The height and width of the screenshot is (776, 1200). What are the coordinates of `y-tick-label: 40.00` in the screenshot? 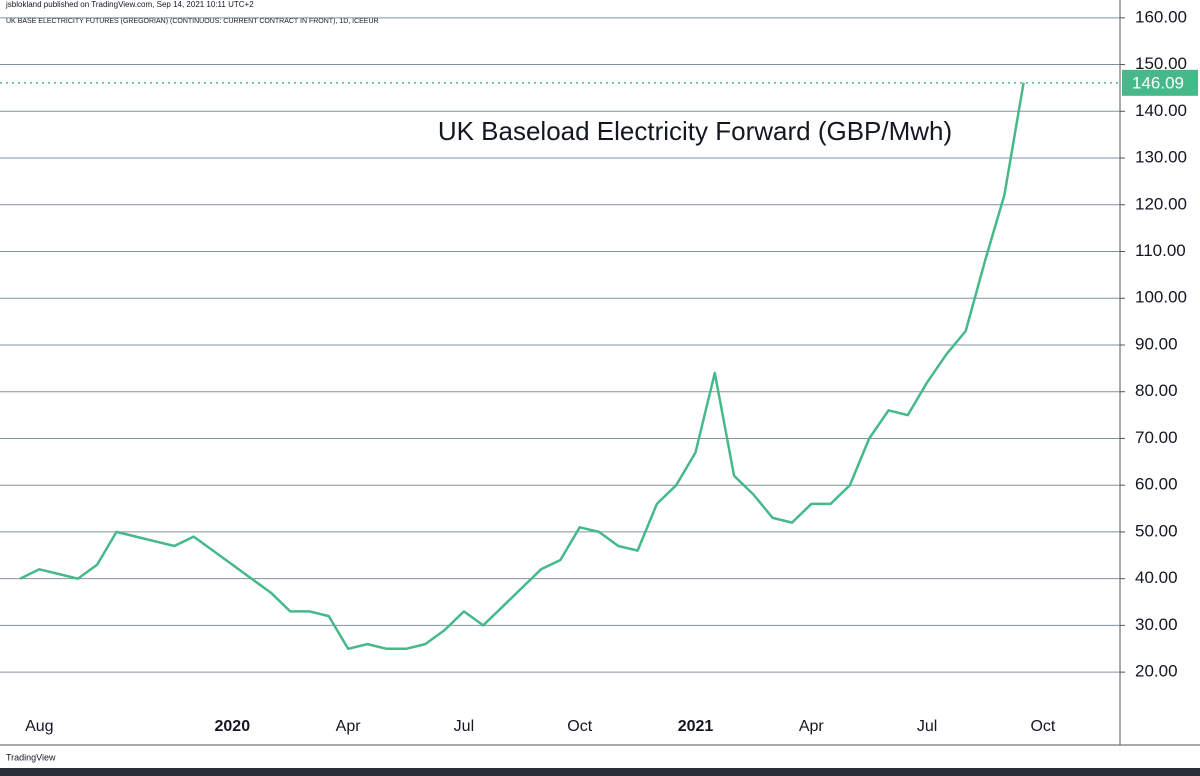 It's located at (1156, 577).